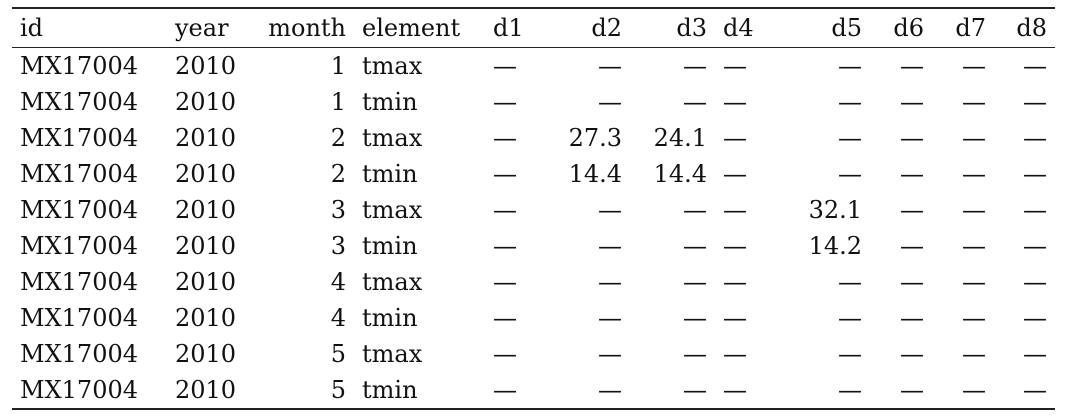  Describe the element at coordinates (392, 354) in the screenshot. I see `cell-element: tmax` at that location.